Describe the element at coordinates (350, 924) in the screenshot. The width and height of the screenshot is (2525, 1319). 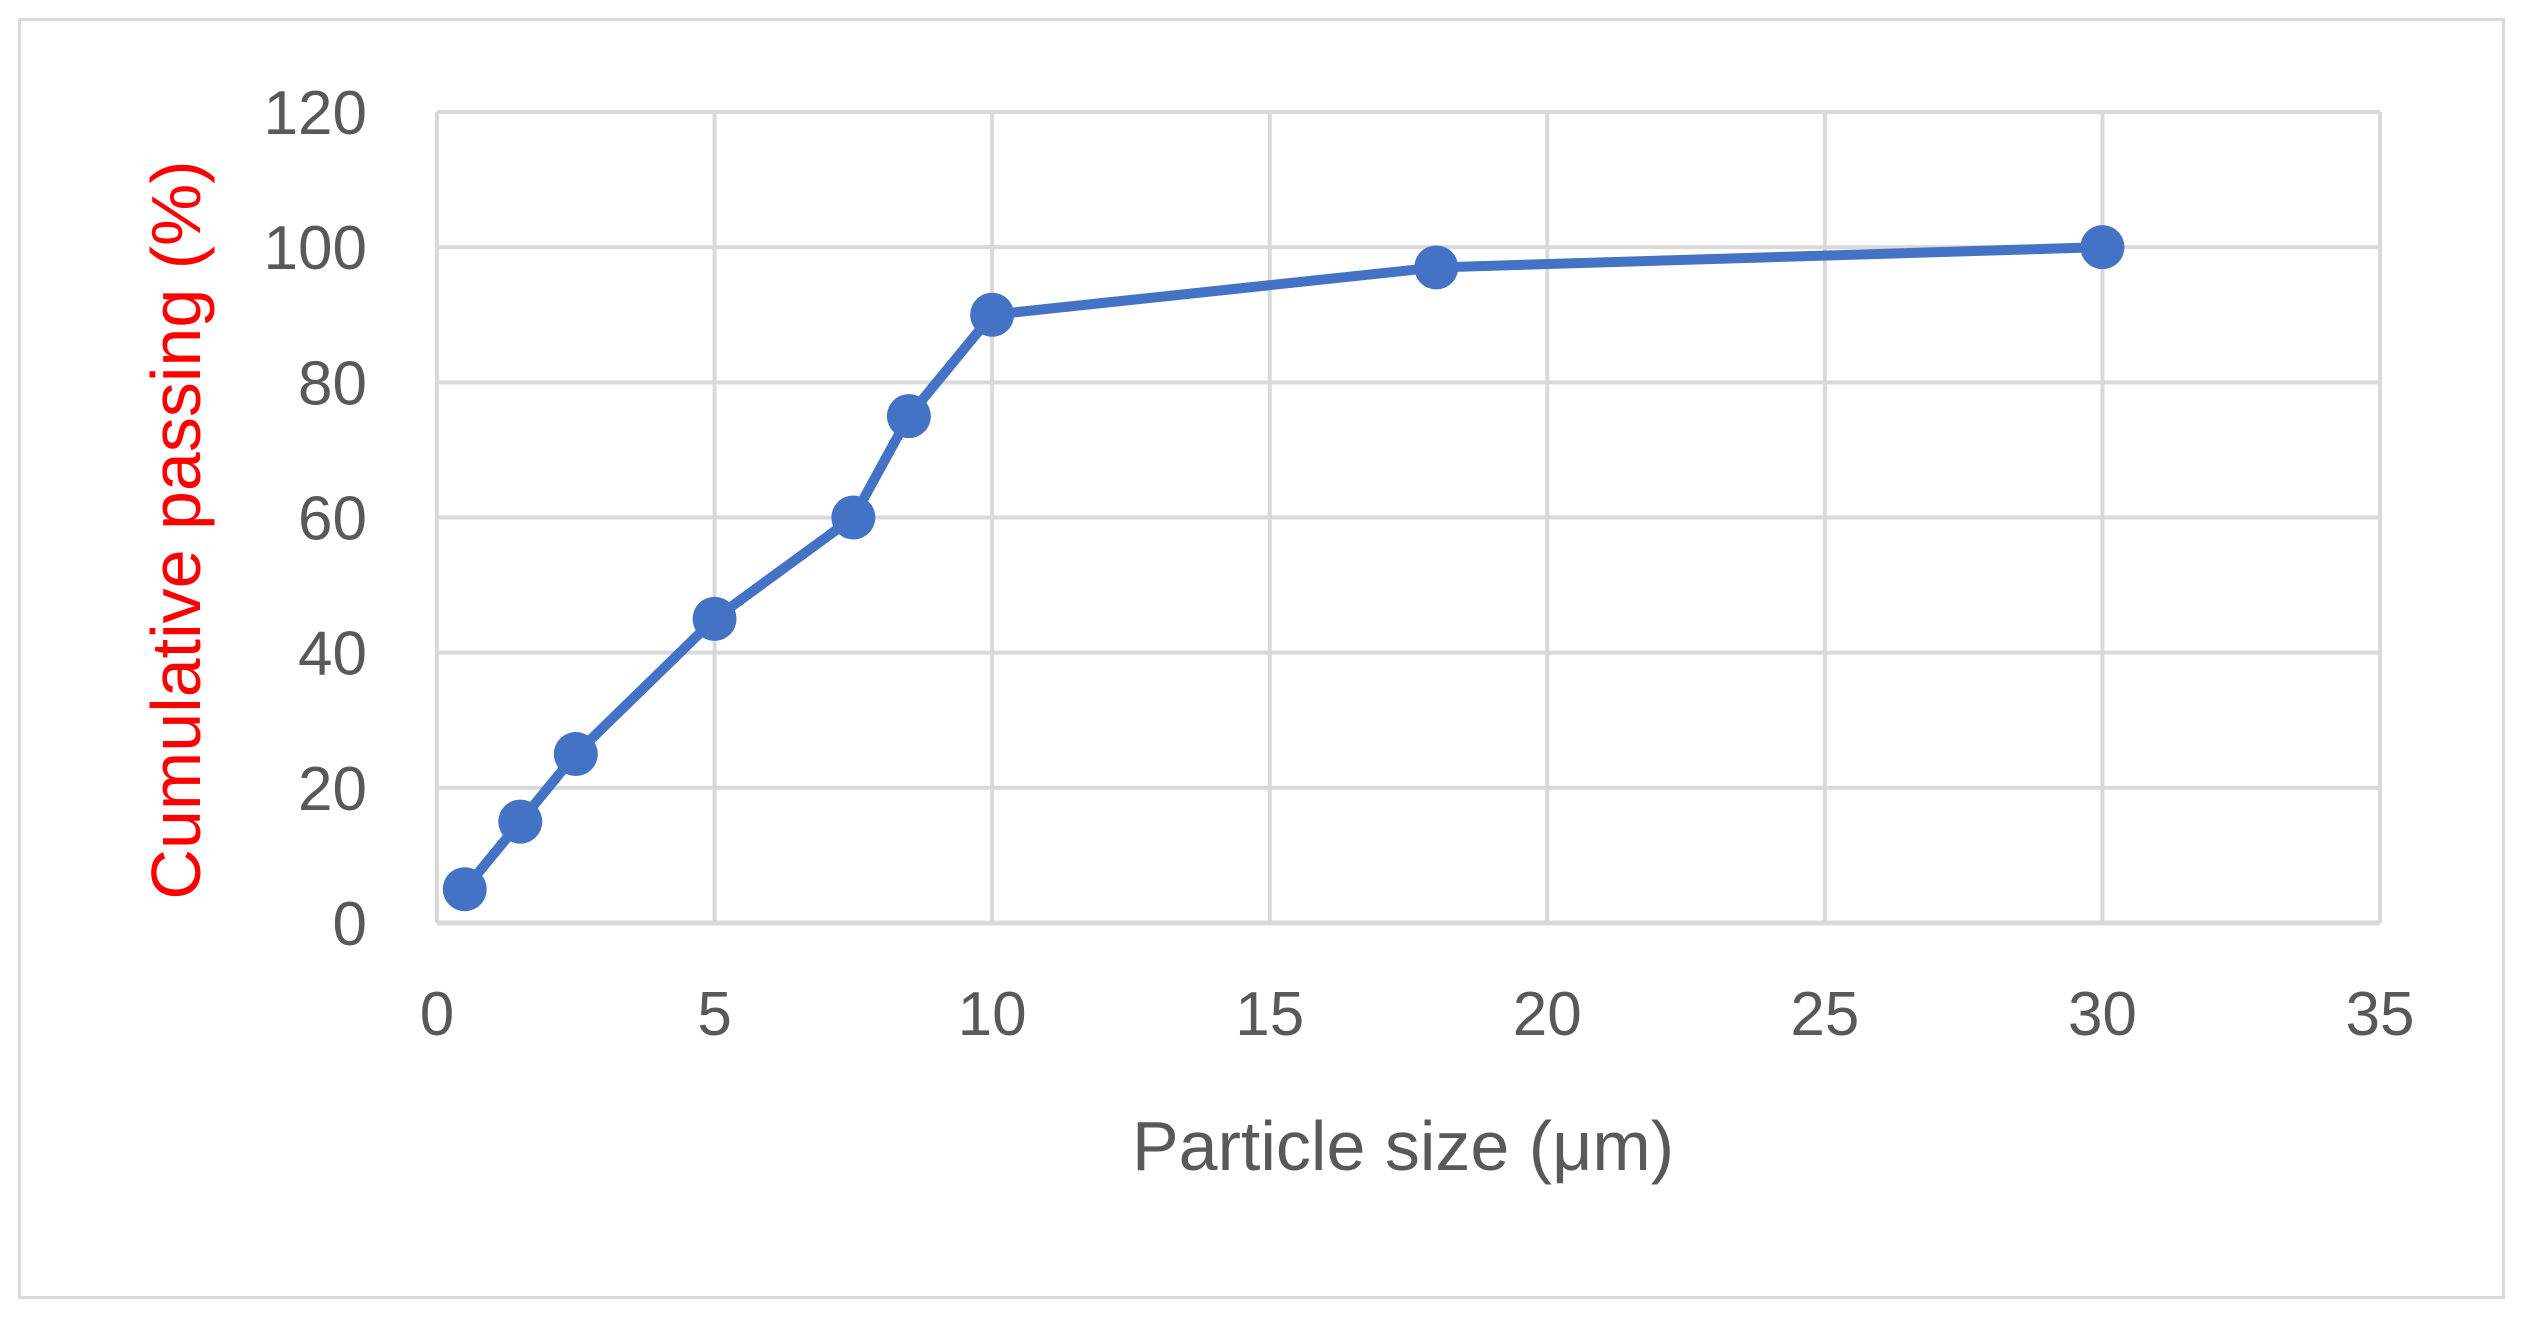
I see `y-tick-label: 0` at that location.